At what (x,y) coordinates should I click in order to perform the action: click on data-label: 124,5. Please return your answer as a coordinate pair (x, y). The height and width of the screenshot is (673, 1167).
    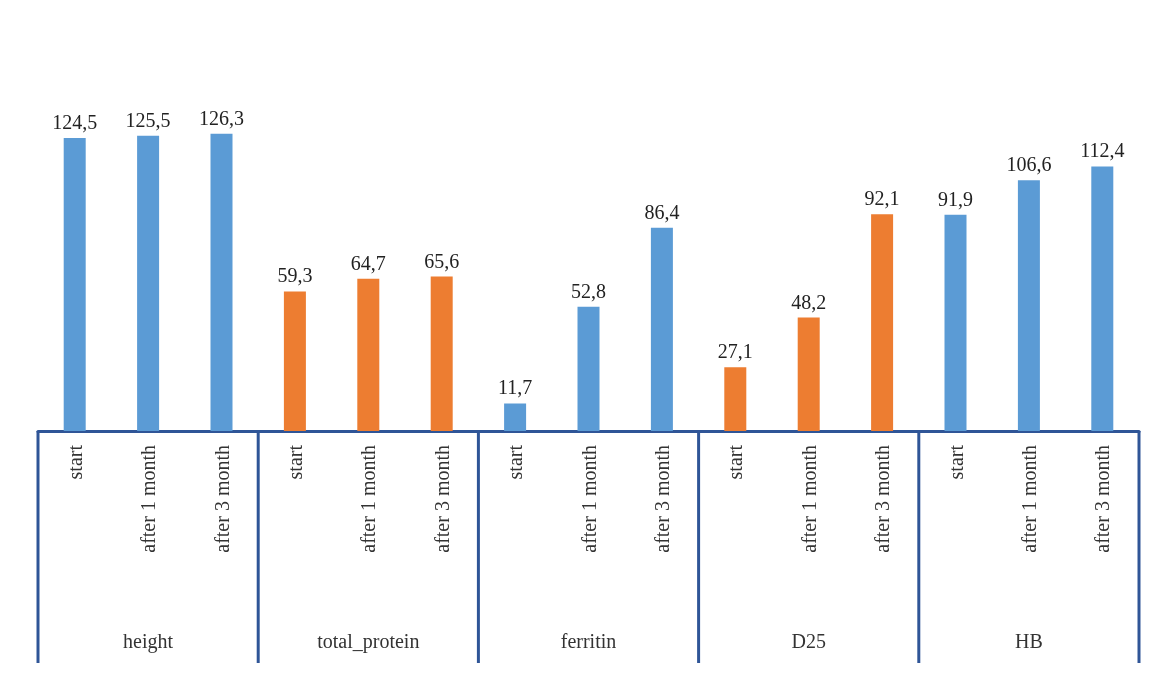
    Looking at the image, I should click on (75, 122).